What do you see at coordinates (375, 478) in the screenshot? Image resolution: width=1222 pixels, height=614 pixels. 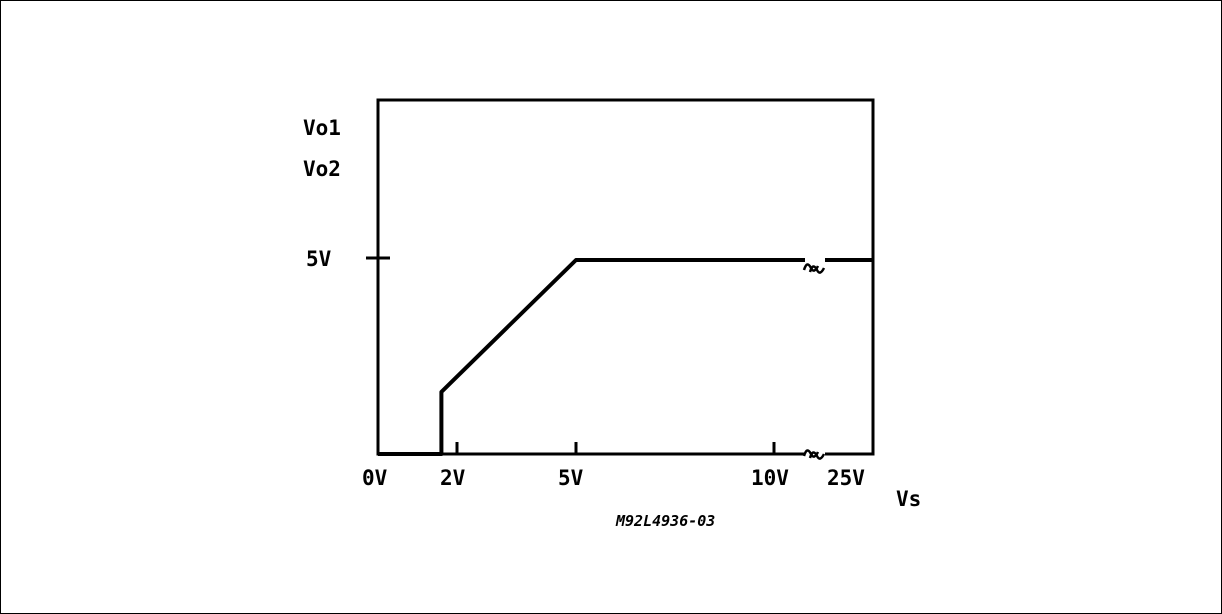 I see `x-tick-label-0v: 0V` at bounding box center [375, 478].